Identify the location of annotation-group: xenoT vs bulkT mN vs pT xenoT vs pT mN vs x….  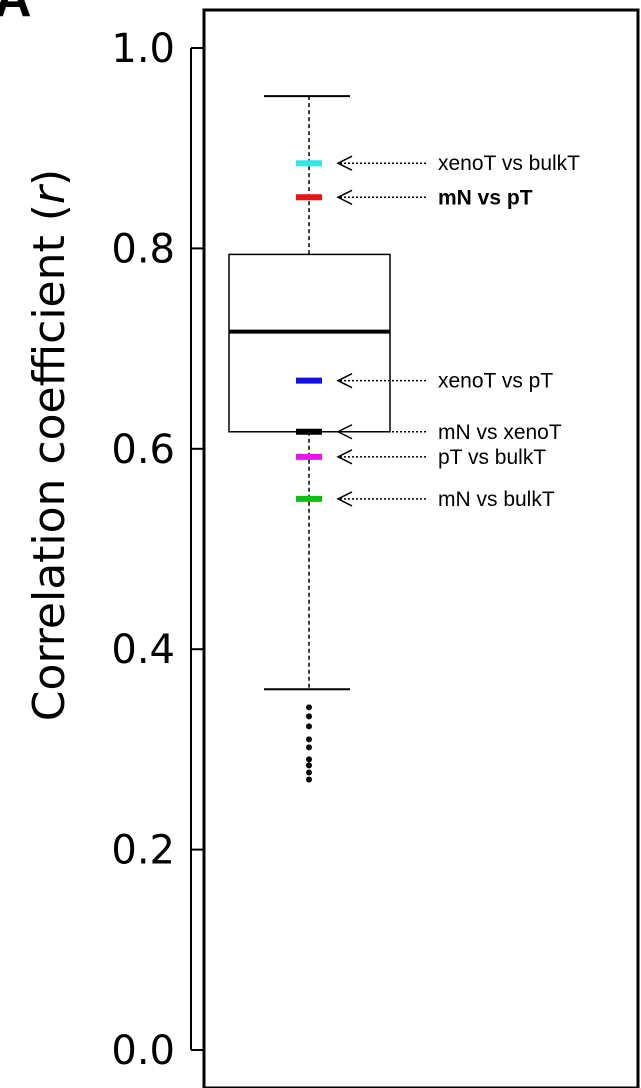
(438, 331).